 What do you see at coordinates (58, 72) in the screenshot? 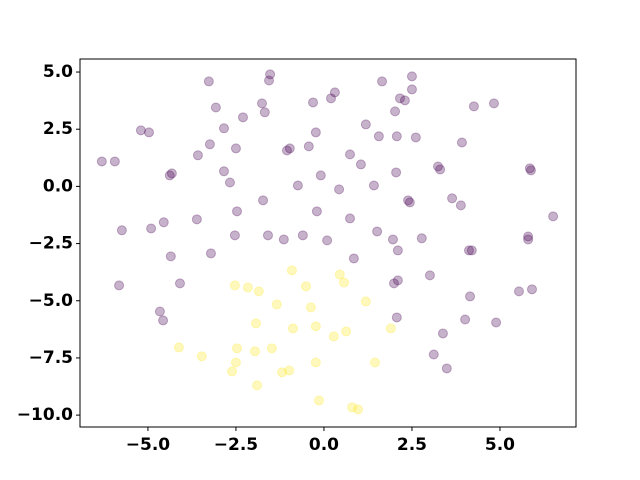
I see `y-tick-label: 5.0` at bounding box center [58, 72].